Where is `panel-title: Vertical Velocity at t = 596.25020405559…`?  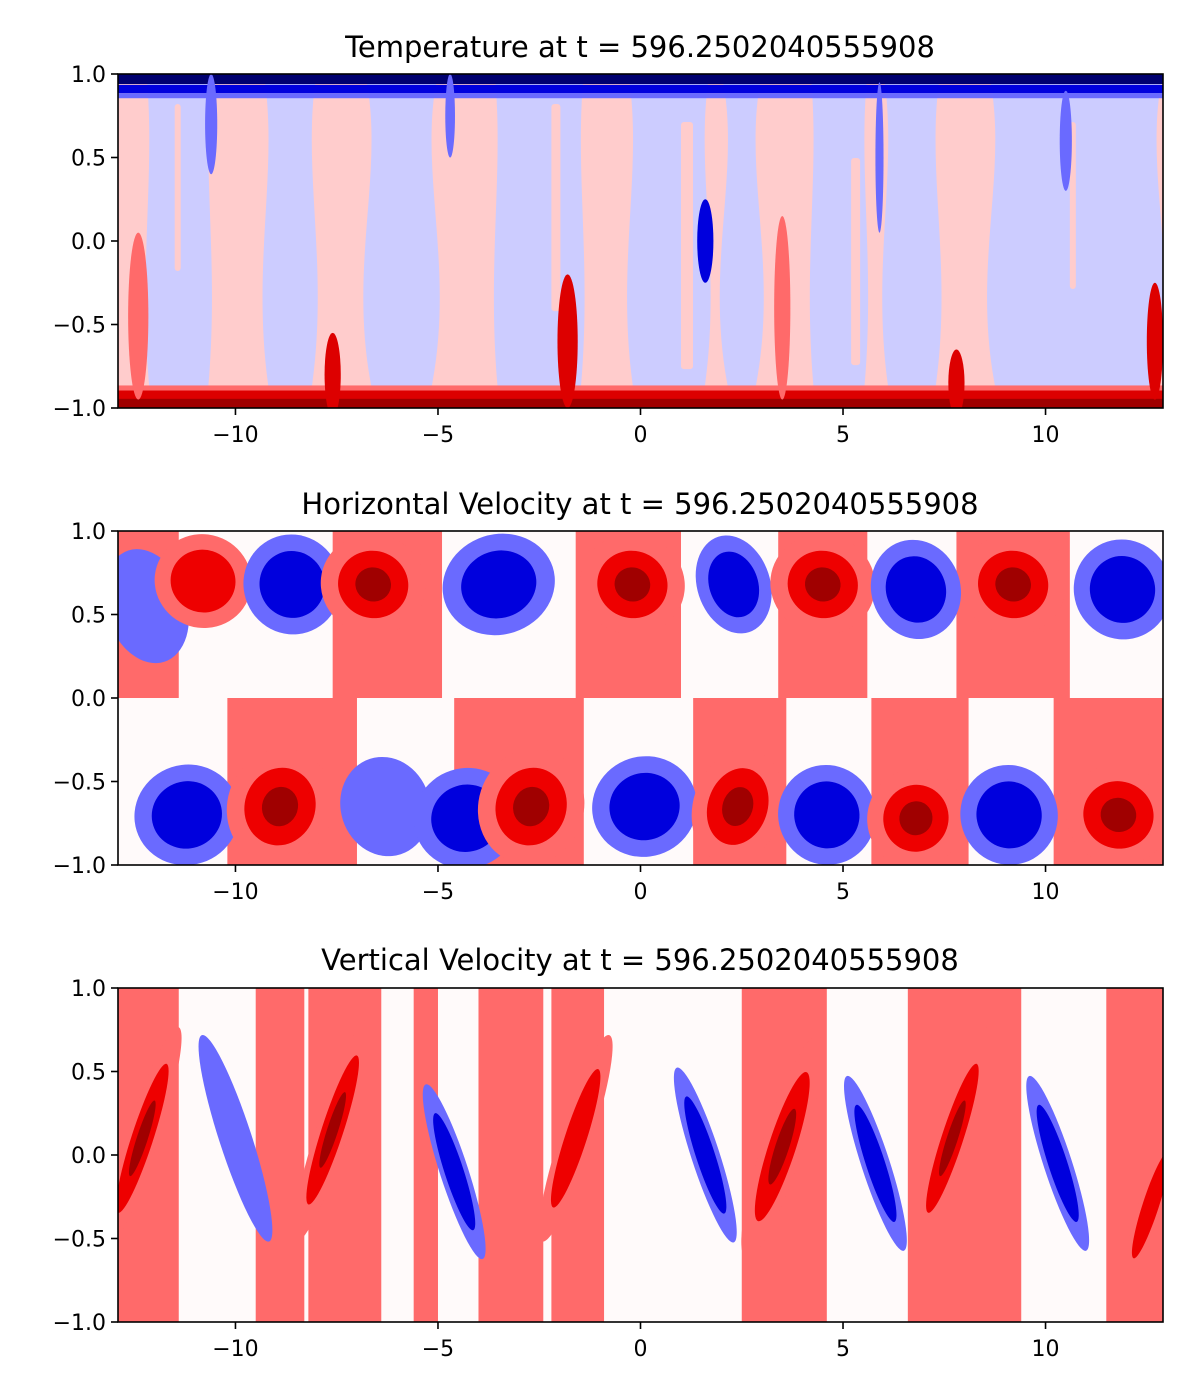 panel-title: Vertical Velocity at t = 596.25020405559… is located at coordinates (640, 960).